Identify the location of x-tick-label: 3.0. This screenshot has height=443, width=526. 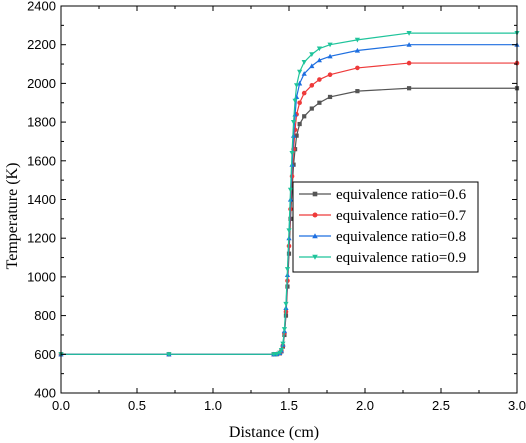
(517, 405).